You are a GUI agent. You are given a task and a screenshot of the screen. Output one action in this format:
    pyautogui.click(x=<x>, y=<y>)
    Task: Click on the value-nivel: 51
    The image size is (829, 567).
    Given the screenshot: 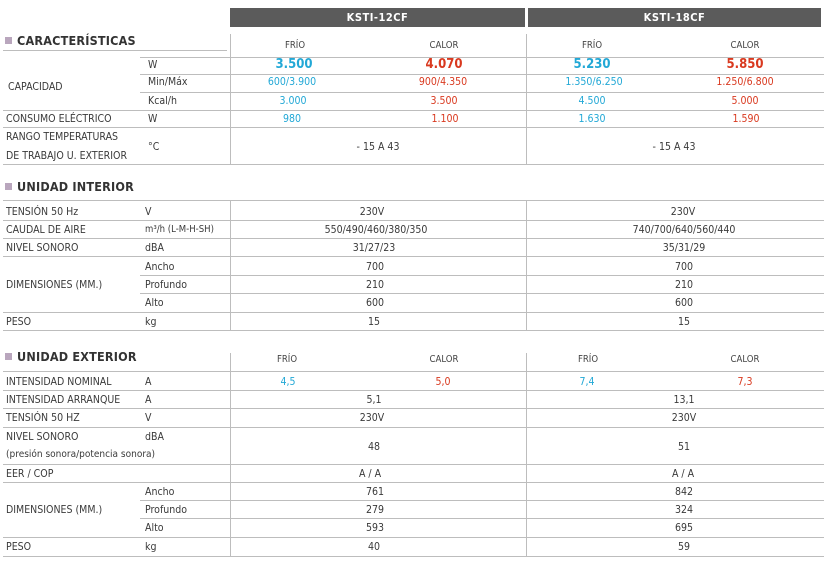 What is the action you would take?
    pyautogui.click(x=684, y=447)
    